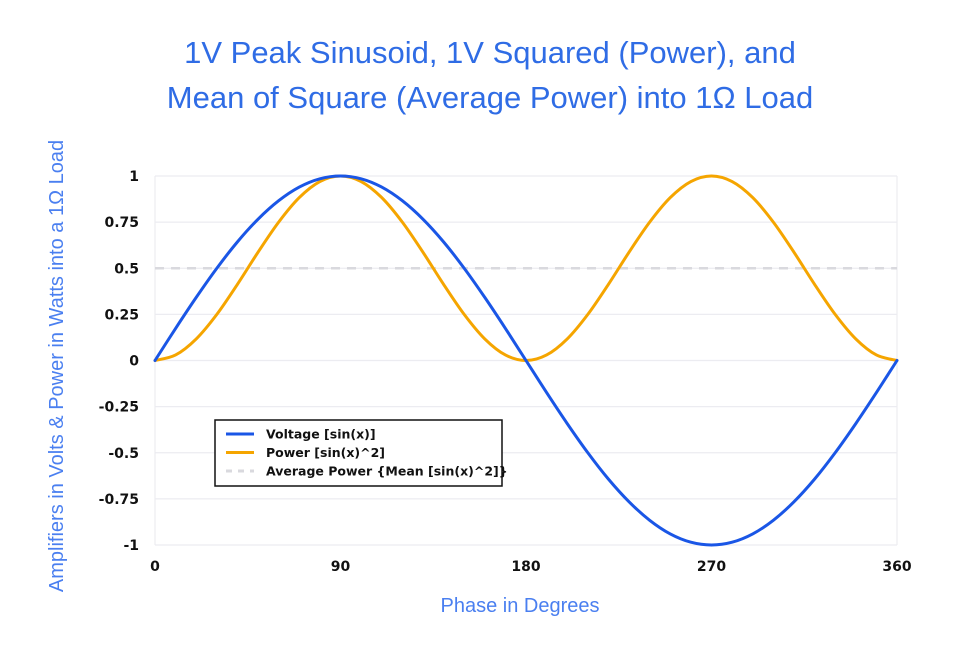  I want to click on legend-label: Power [sin(x)^2], so click(325, 452).